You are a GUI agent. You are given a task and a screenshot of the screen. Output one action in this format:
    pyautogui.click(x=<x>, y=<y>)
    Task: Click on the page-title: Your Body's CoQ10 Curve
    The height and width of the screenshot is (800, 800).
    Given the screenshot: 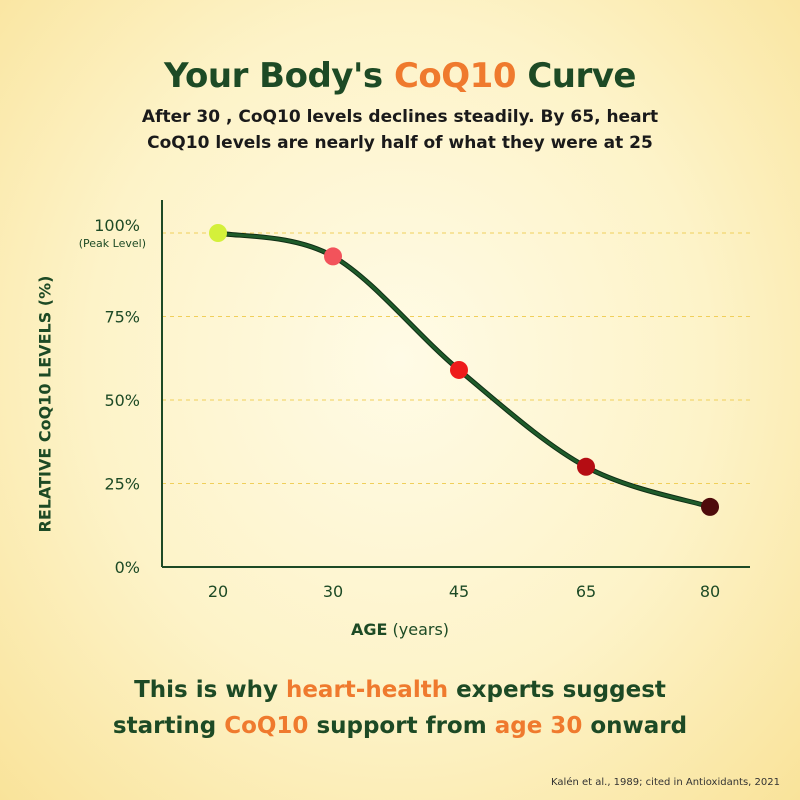 What is the action you would take?
    pyautogui.click(x=400, y=76)
    